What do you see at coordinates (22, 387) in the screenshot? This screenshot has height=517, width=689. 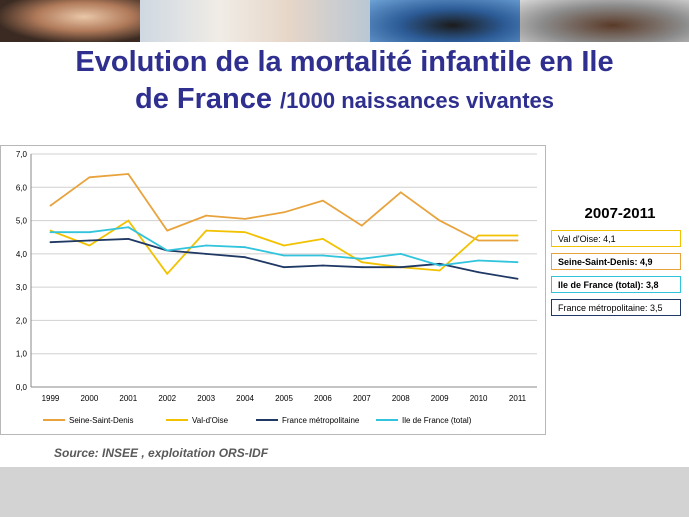 I see `y-tick-label: 0,0` at bounding box center [22, 387].